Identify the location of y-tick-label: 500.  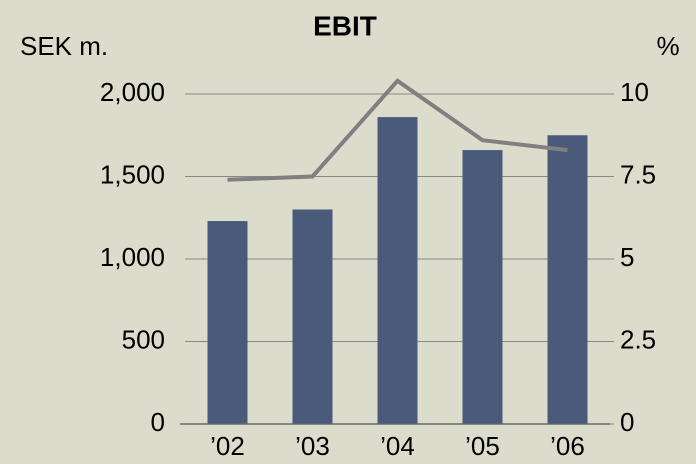
(143, 339).